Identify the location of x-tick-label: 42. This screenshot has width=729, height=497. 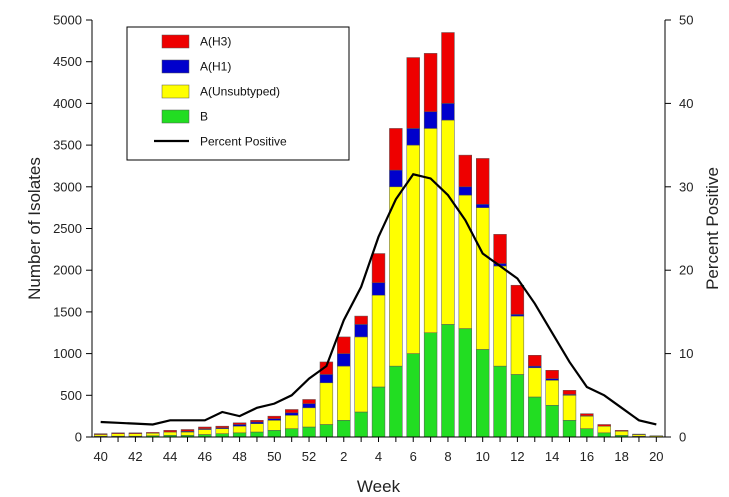
(135, 456).